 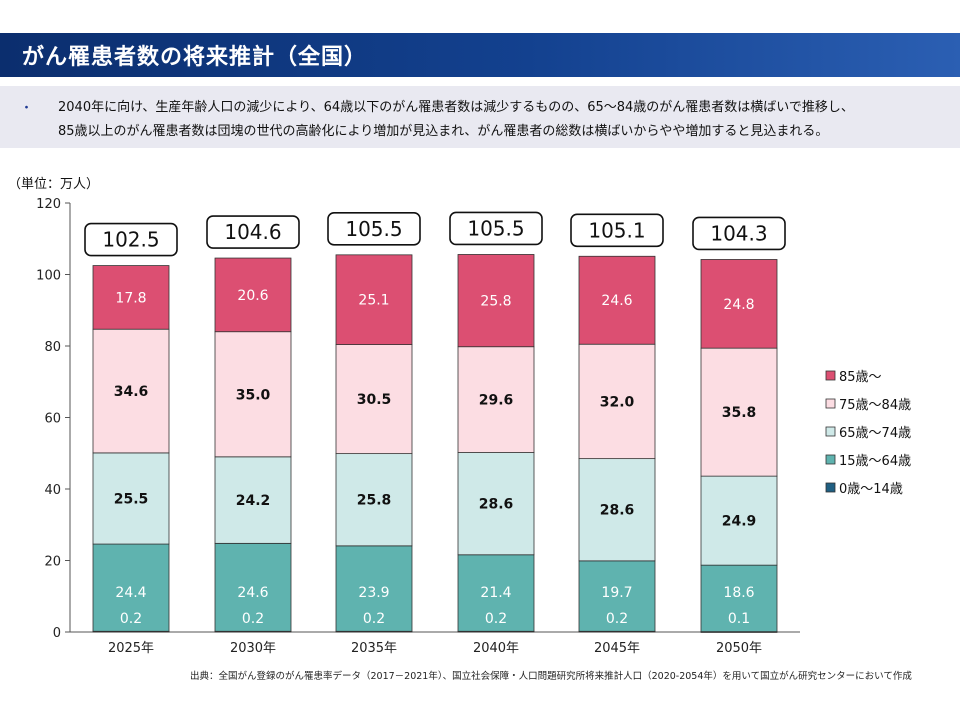 What do you see at coordinates (374, 648) in the screenshot?
I see `x-tick-label: 2035年` at bounding box center [374, 648].